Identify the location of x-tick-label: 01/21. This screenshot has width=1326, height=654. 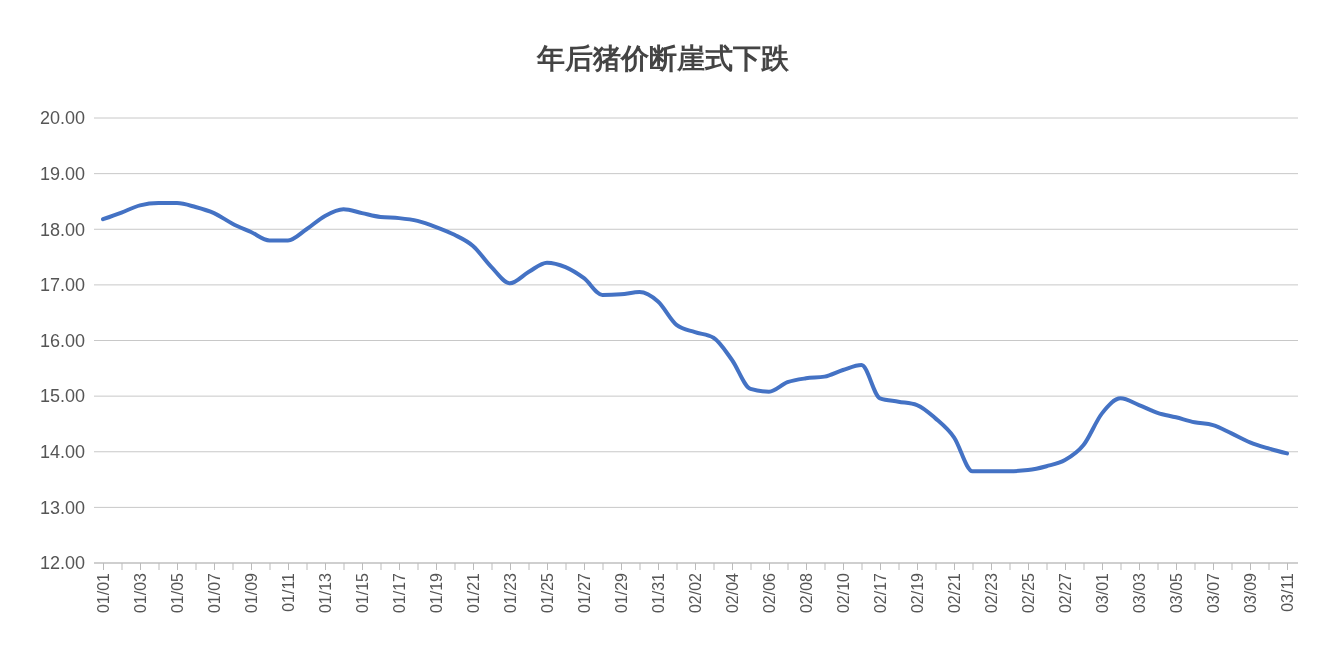
(474, 593).